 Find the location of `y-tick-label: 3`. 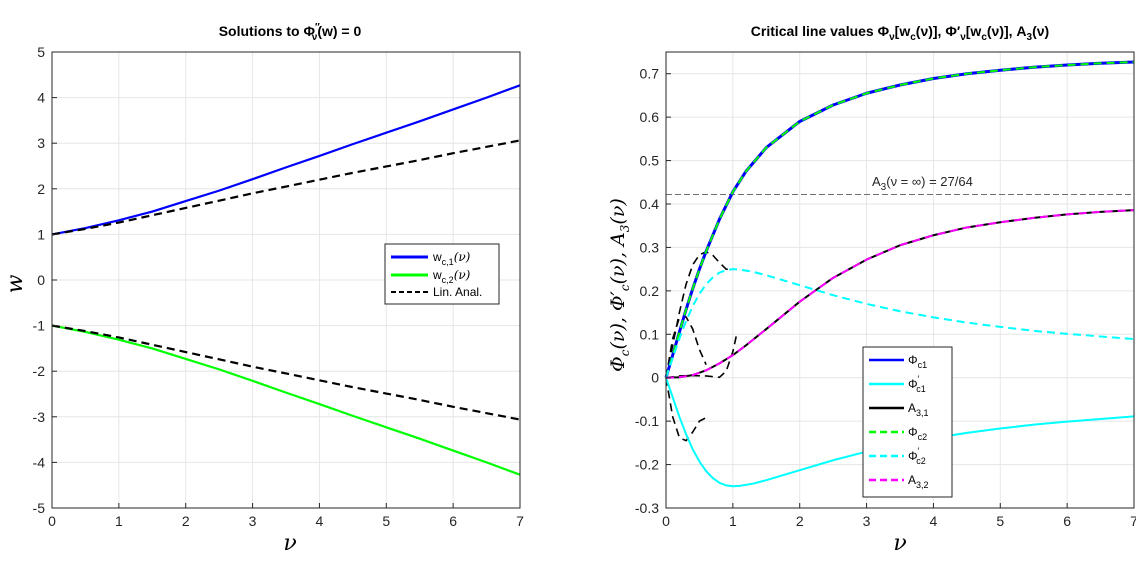

y-tick-label: 3 is located at coordinates (41, 143).